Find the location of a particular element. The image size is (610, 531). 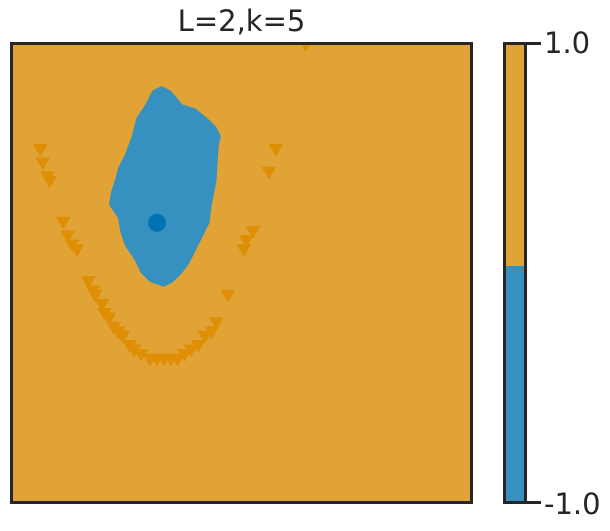

colorbar-tick-max is located at coordinates (534, 43).